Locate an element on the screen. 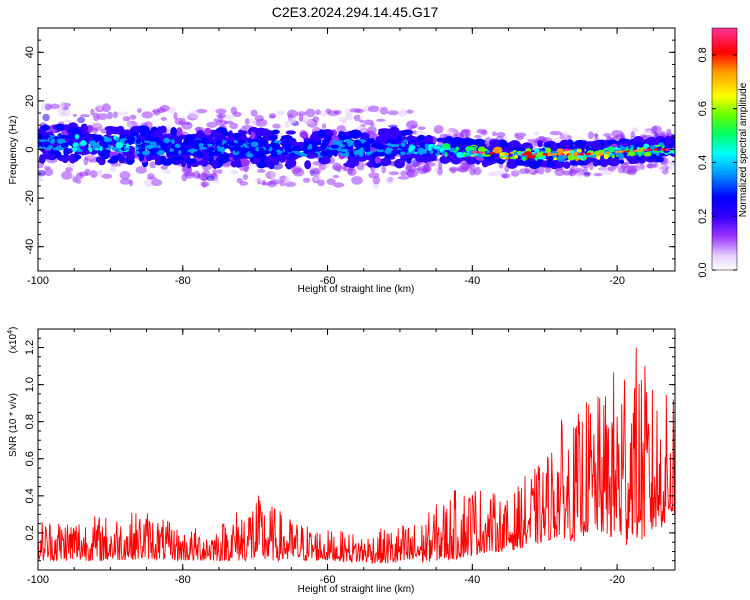 The width and height of the screenshot is (750, 600). x-tick-label: -40 is located at coordinates (472, 580).